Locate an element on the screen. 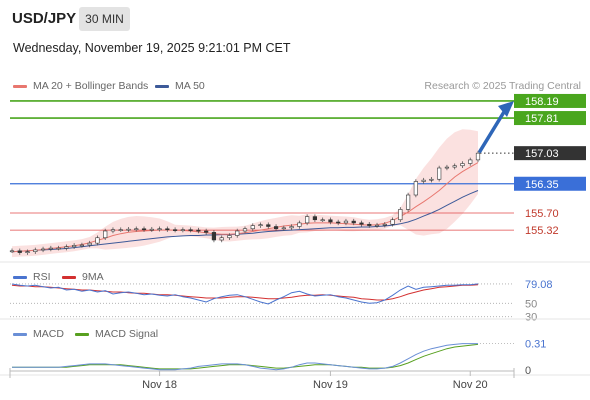 Image resolution: width=590 pixels, height=400 pixels. time-tick-label: Nov 19 is located at coordinates (330, 385).